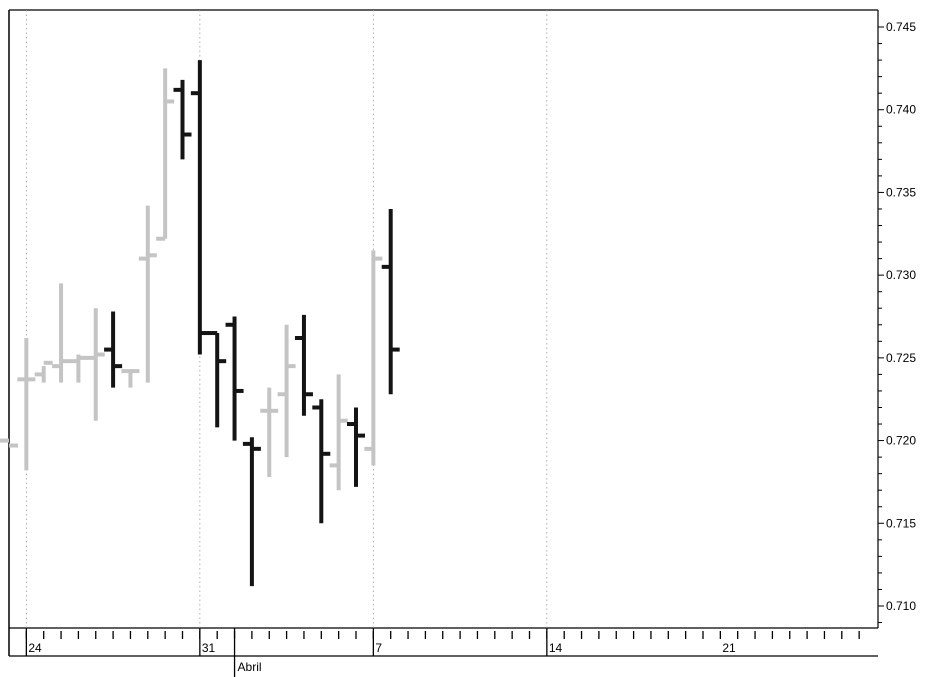  I want to click on y-tick-label: 0.730, so click(901, 275).